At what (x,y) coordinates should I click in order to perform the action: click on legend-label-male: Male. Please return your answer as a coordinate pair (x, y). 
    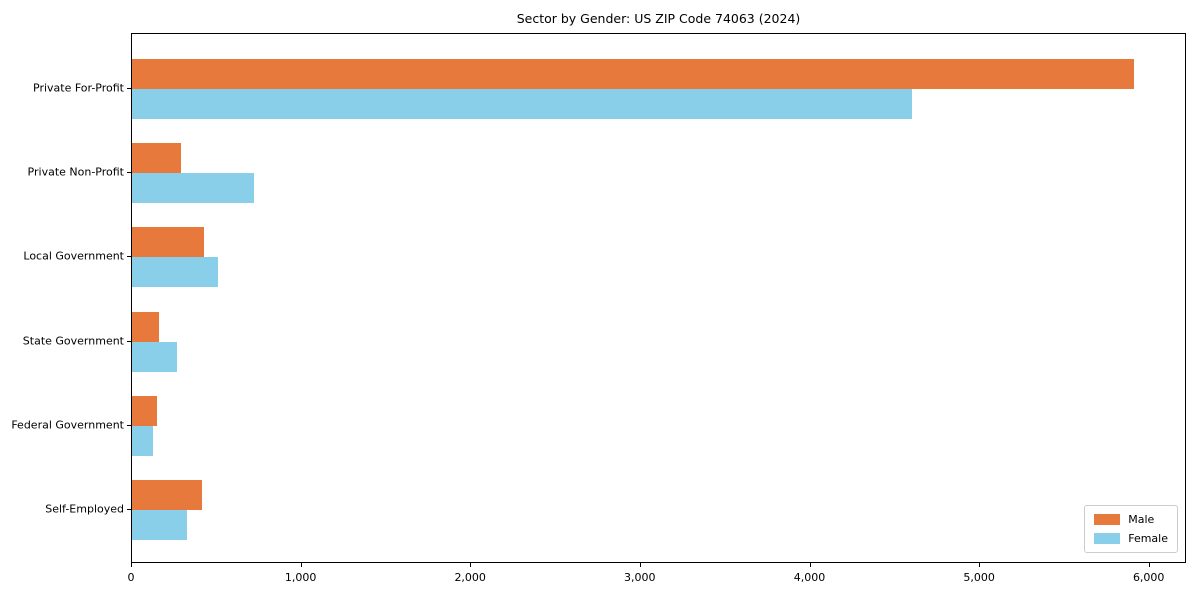
    Looking at the image, I should click on (1141, 519).